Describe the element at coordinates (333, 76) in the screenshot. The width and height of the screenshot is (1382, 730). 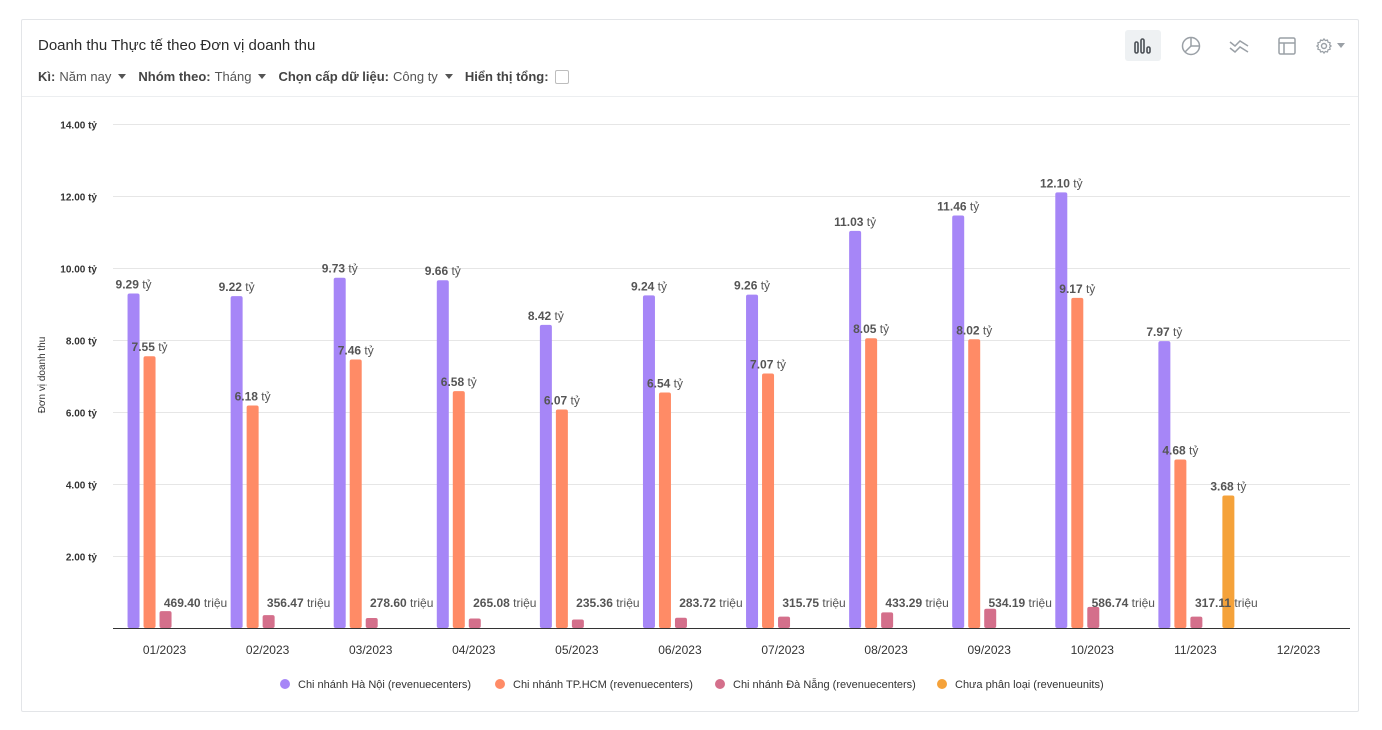
I see `data-level-filter-label: Chọn cấp dữ liệu:` at that location.